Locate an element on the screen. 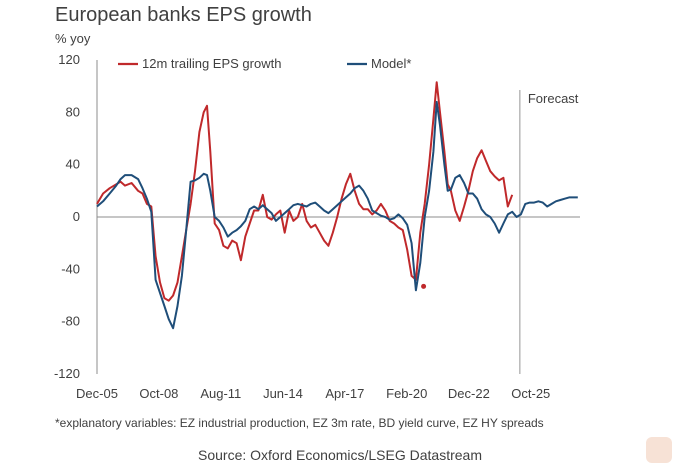 The height and width of the screenshot is (471, 680). y-tick-label-5: -80 is located at coordinates (70, 321).